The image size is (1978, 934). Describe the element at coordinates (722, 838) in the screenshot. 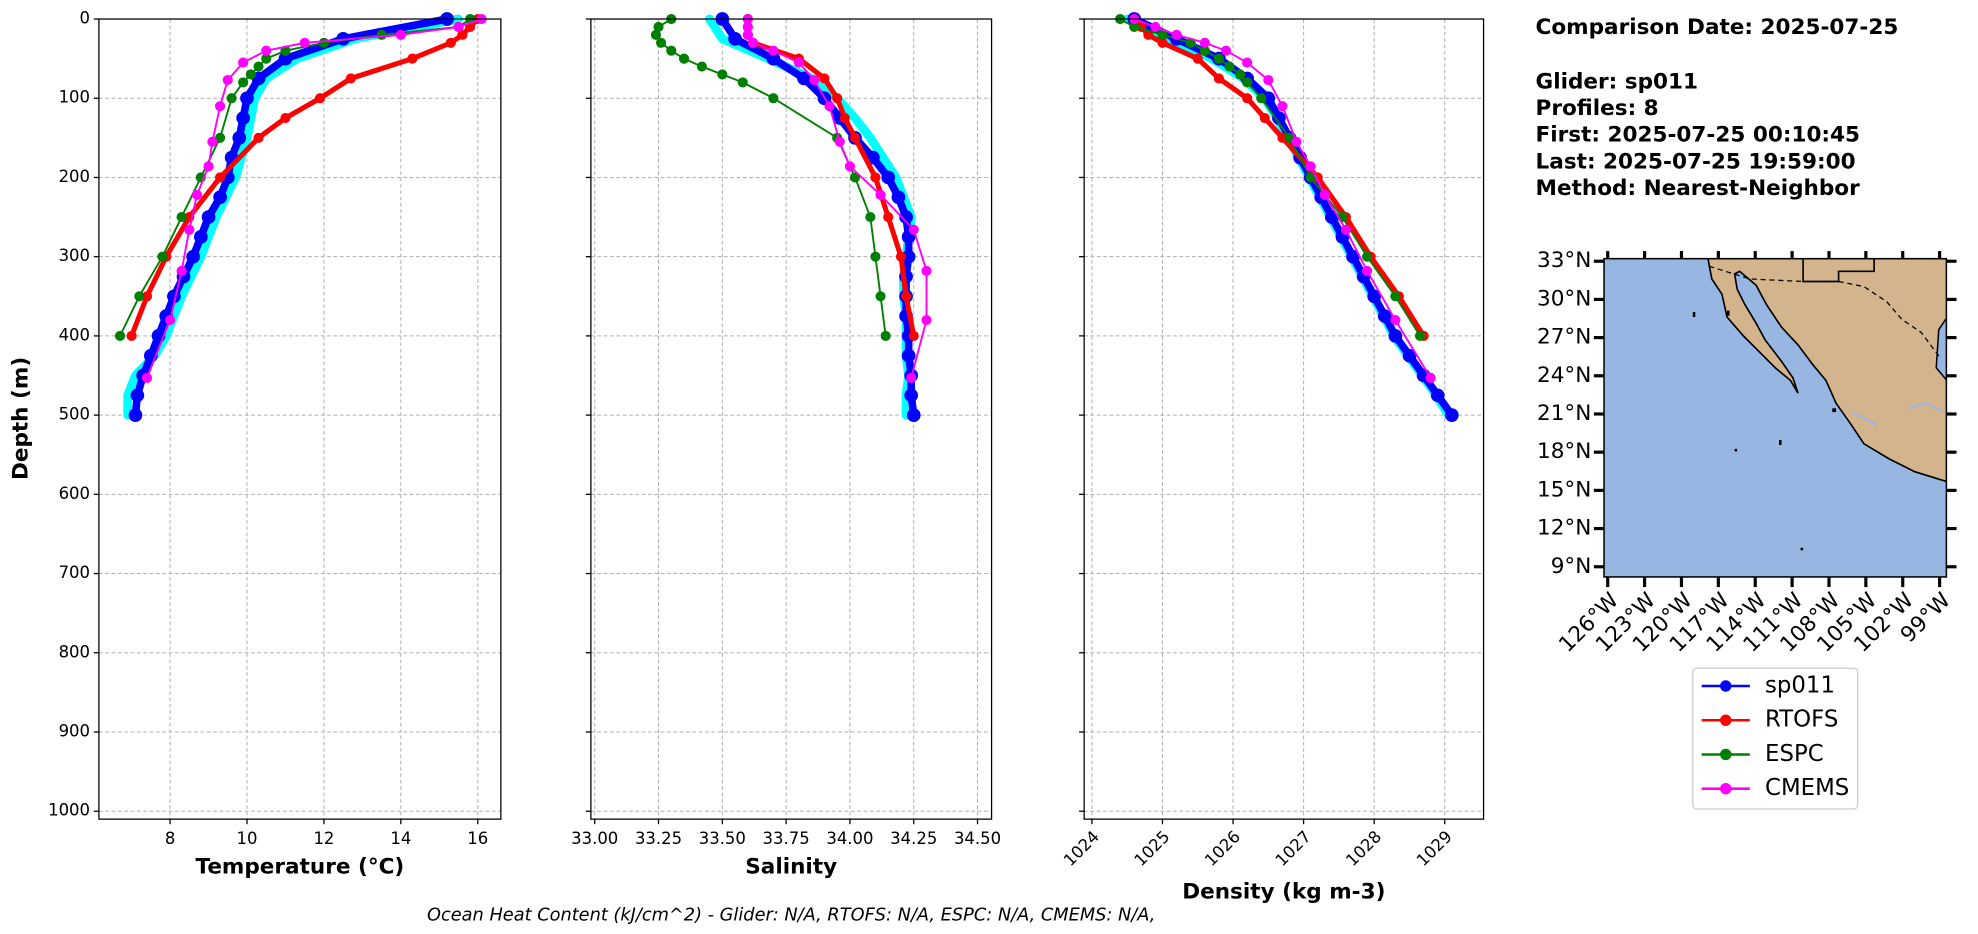

I see `x-tick-label: 33.50` at that location.